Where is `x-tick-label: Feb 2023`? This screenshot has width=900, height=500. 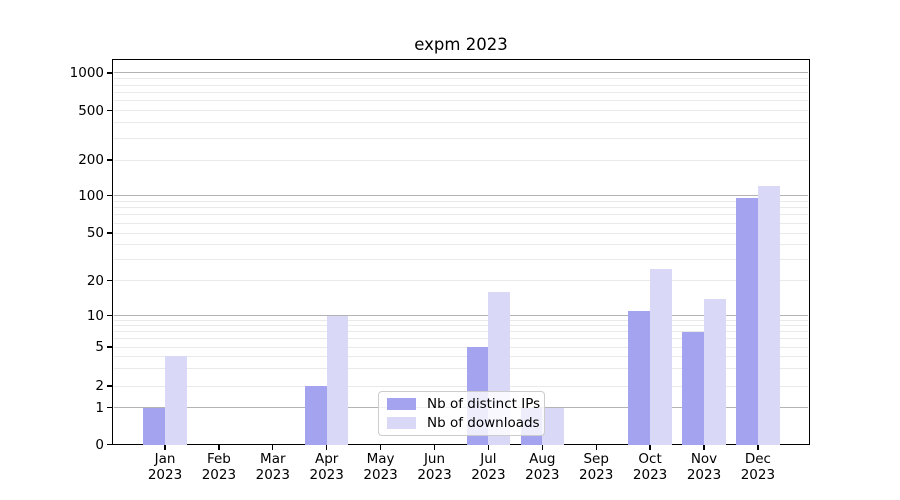
x-tick-label: Feb 2023 is located at coordinates (219, 467).